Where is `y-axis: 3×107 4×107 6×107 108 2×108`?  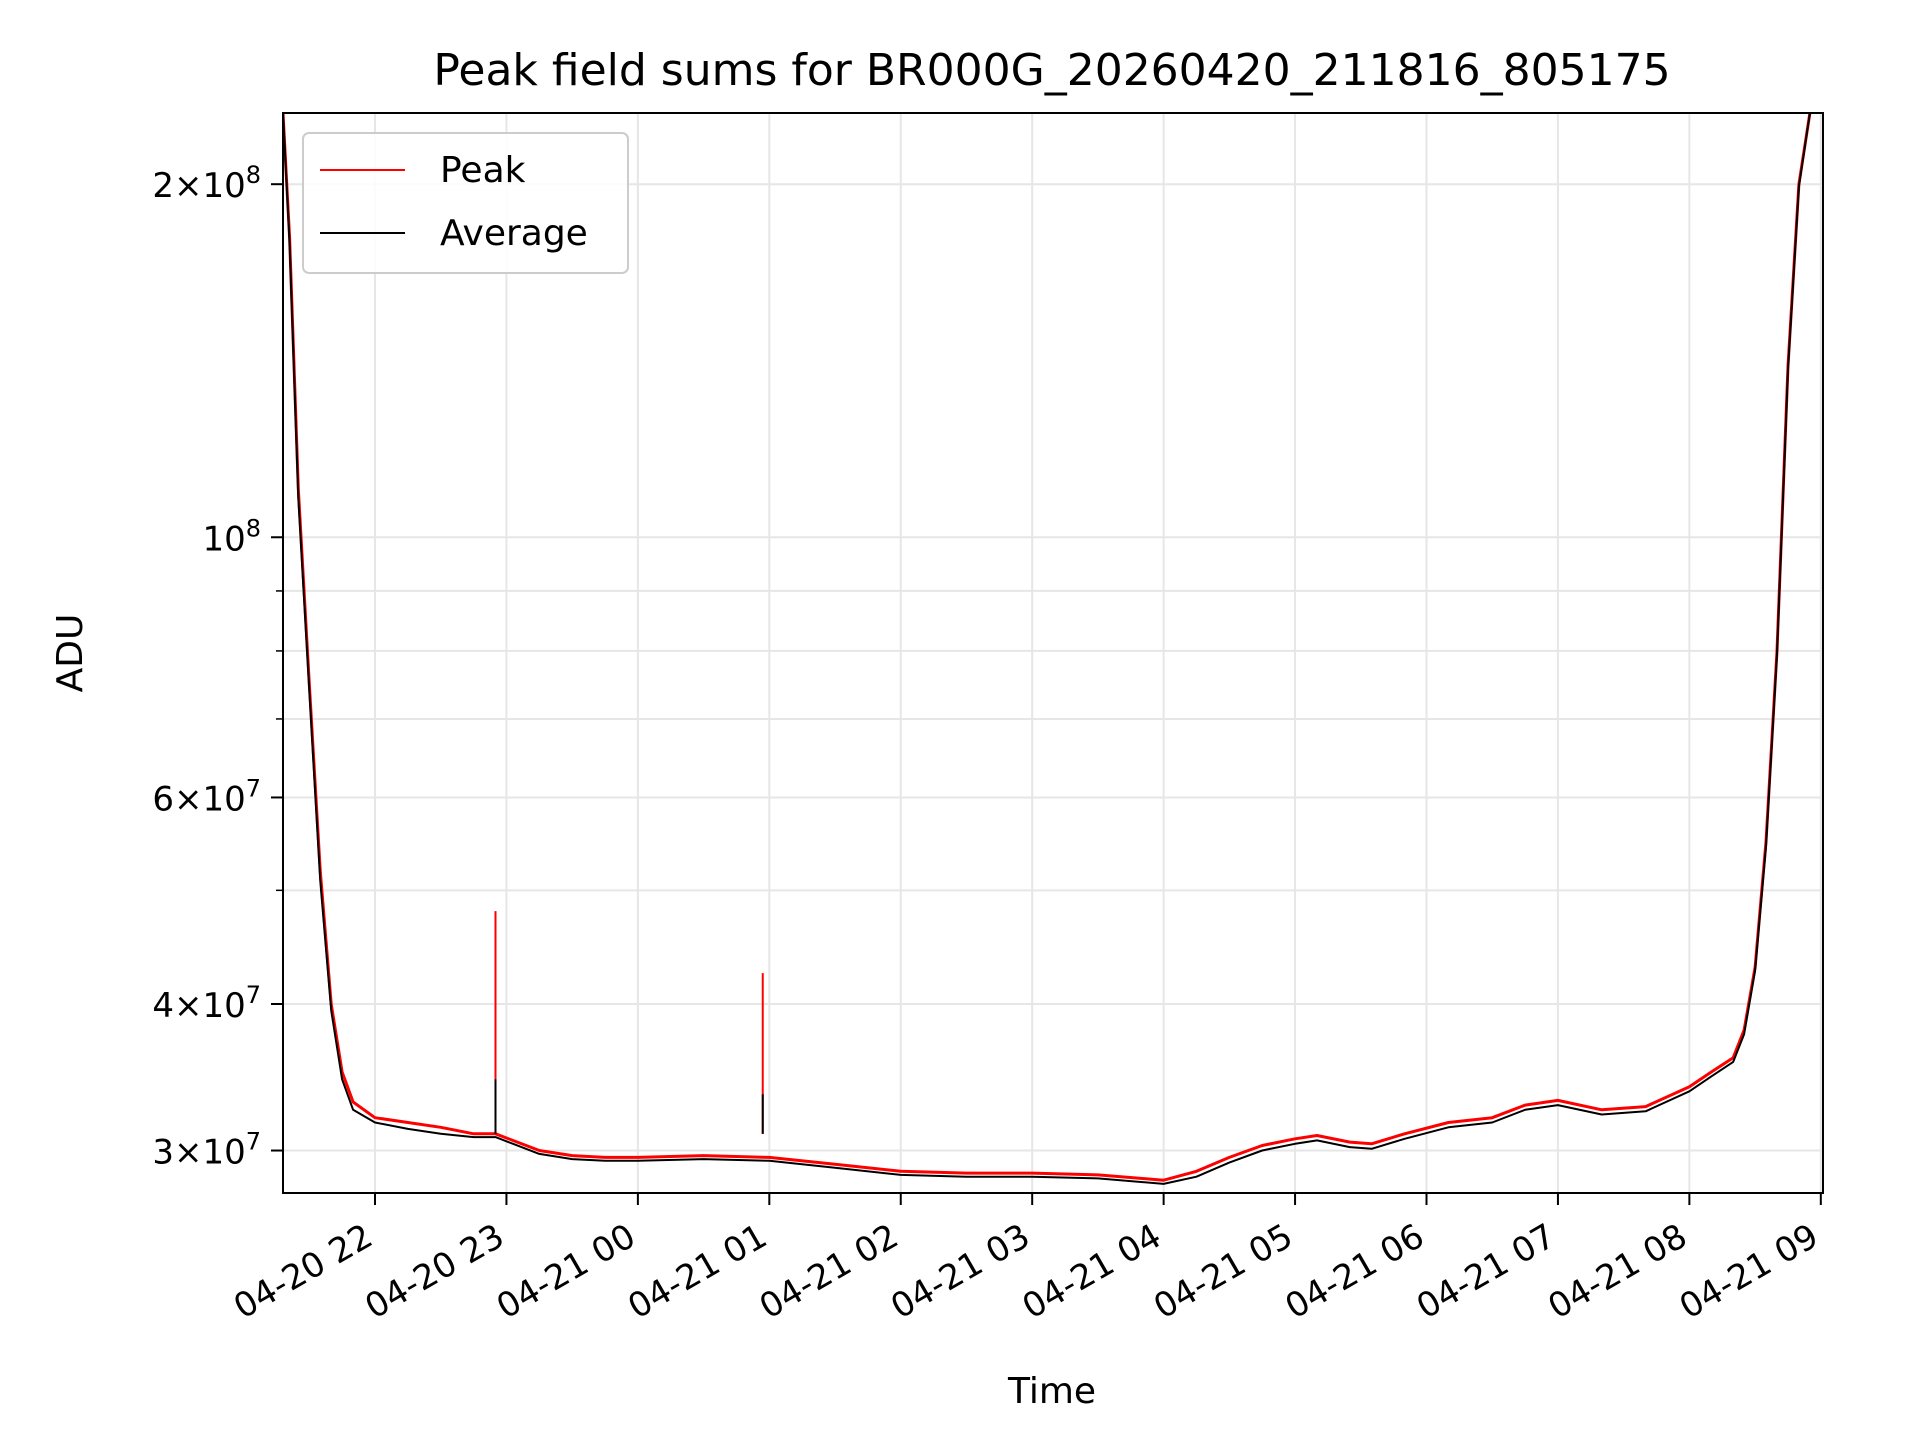
y-axis: 3×107 4×107 6×107 108 2×108 is located at coordinates (217, 667).